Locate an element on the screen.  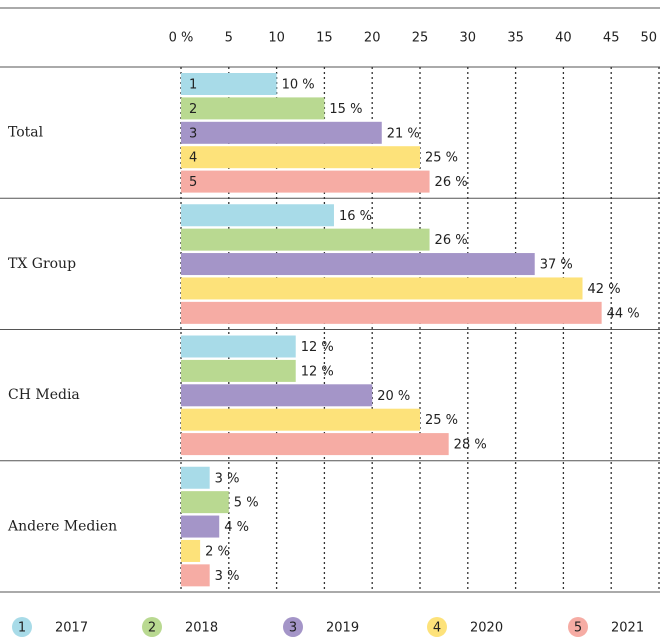
value-label: 4 % is located at coordinates (236, 527).